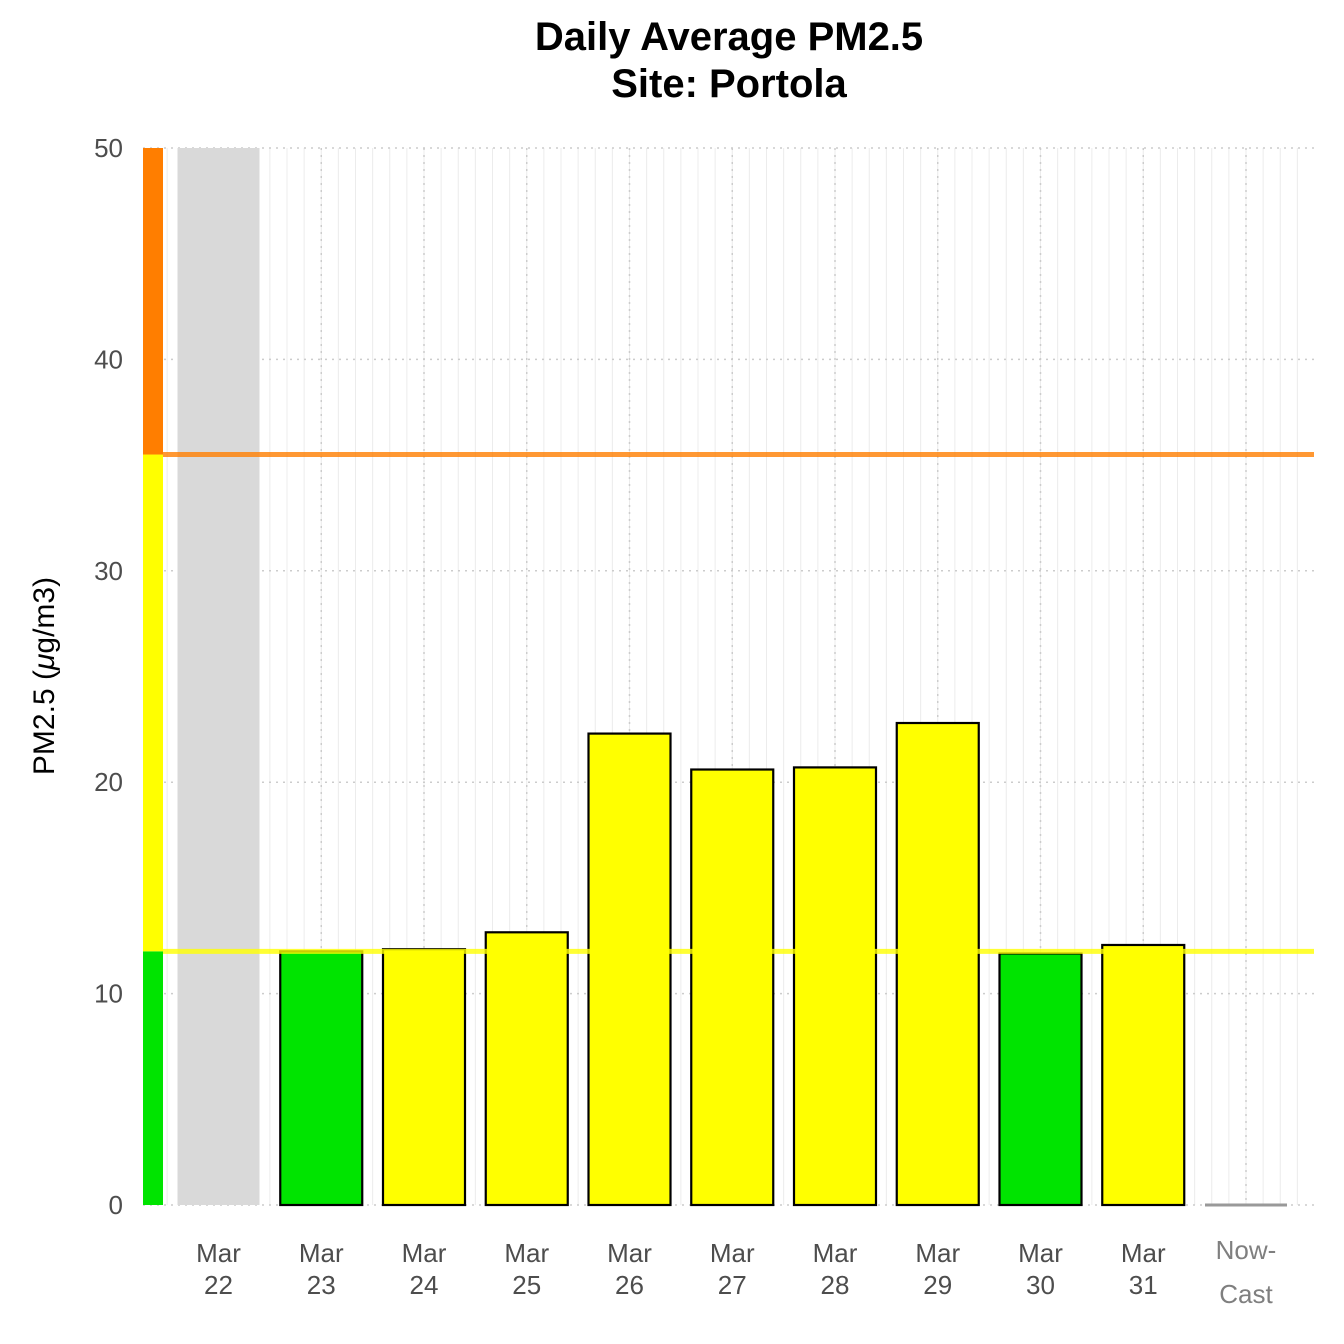  What do you see at coordinates (1040, 1285) in the screenshot?
I see `x-tick-label-line2: 30` at bounding box center [1040, 1285].